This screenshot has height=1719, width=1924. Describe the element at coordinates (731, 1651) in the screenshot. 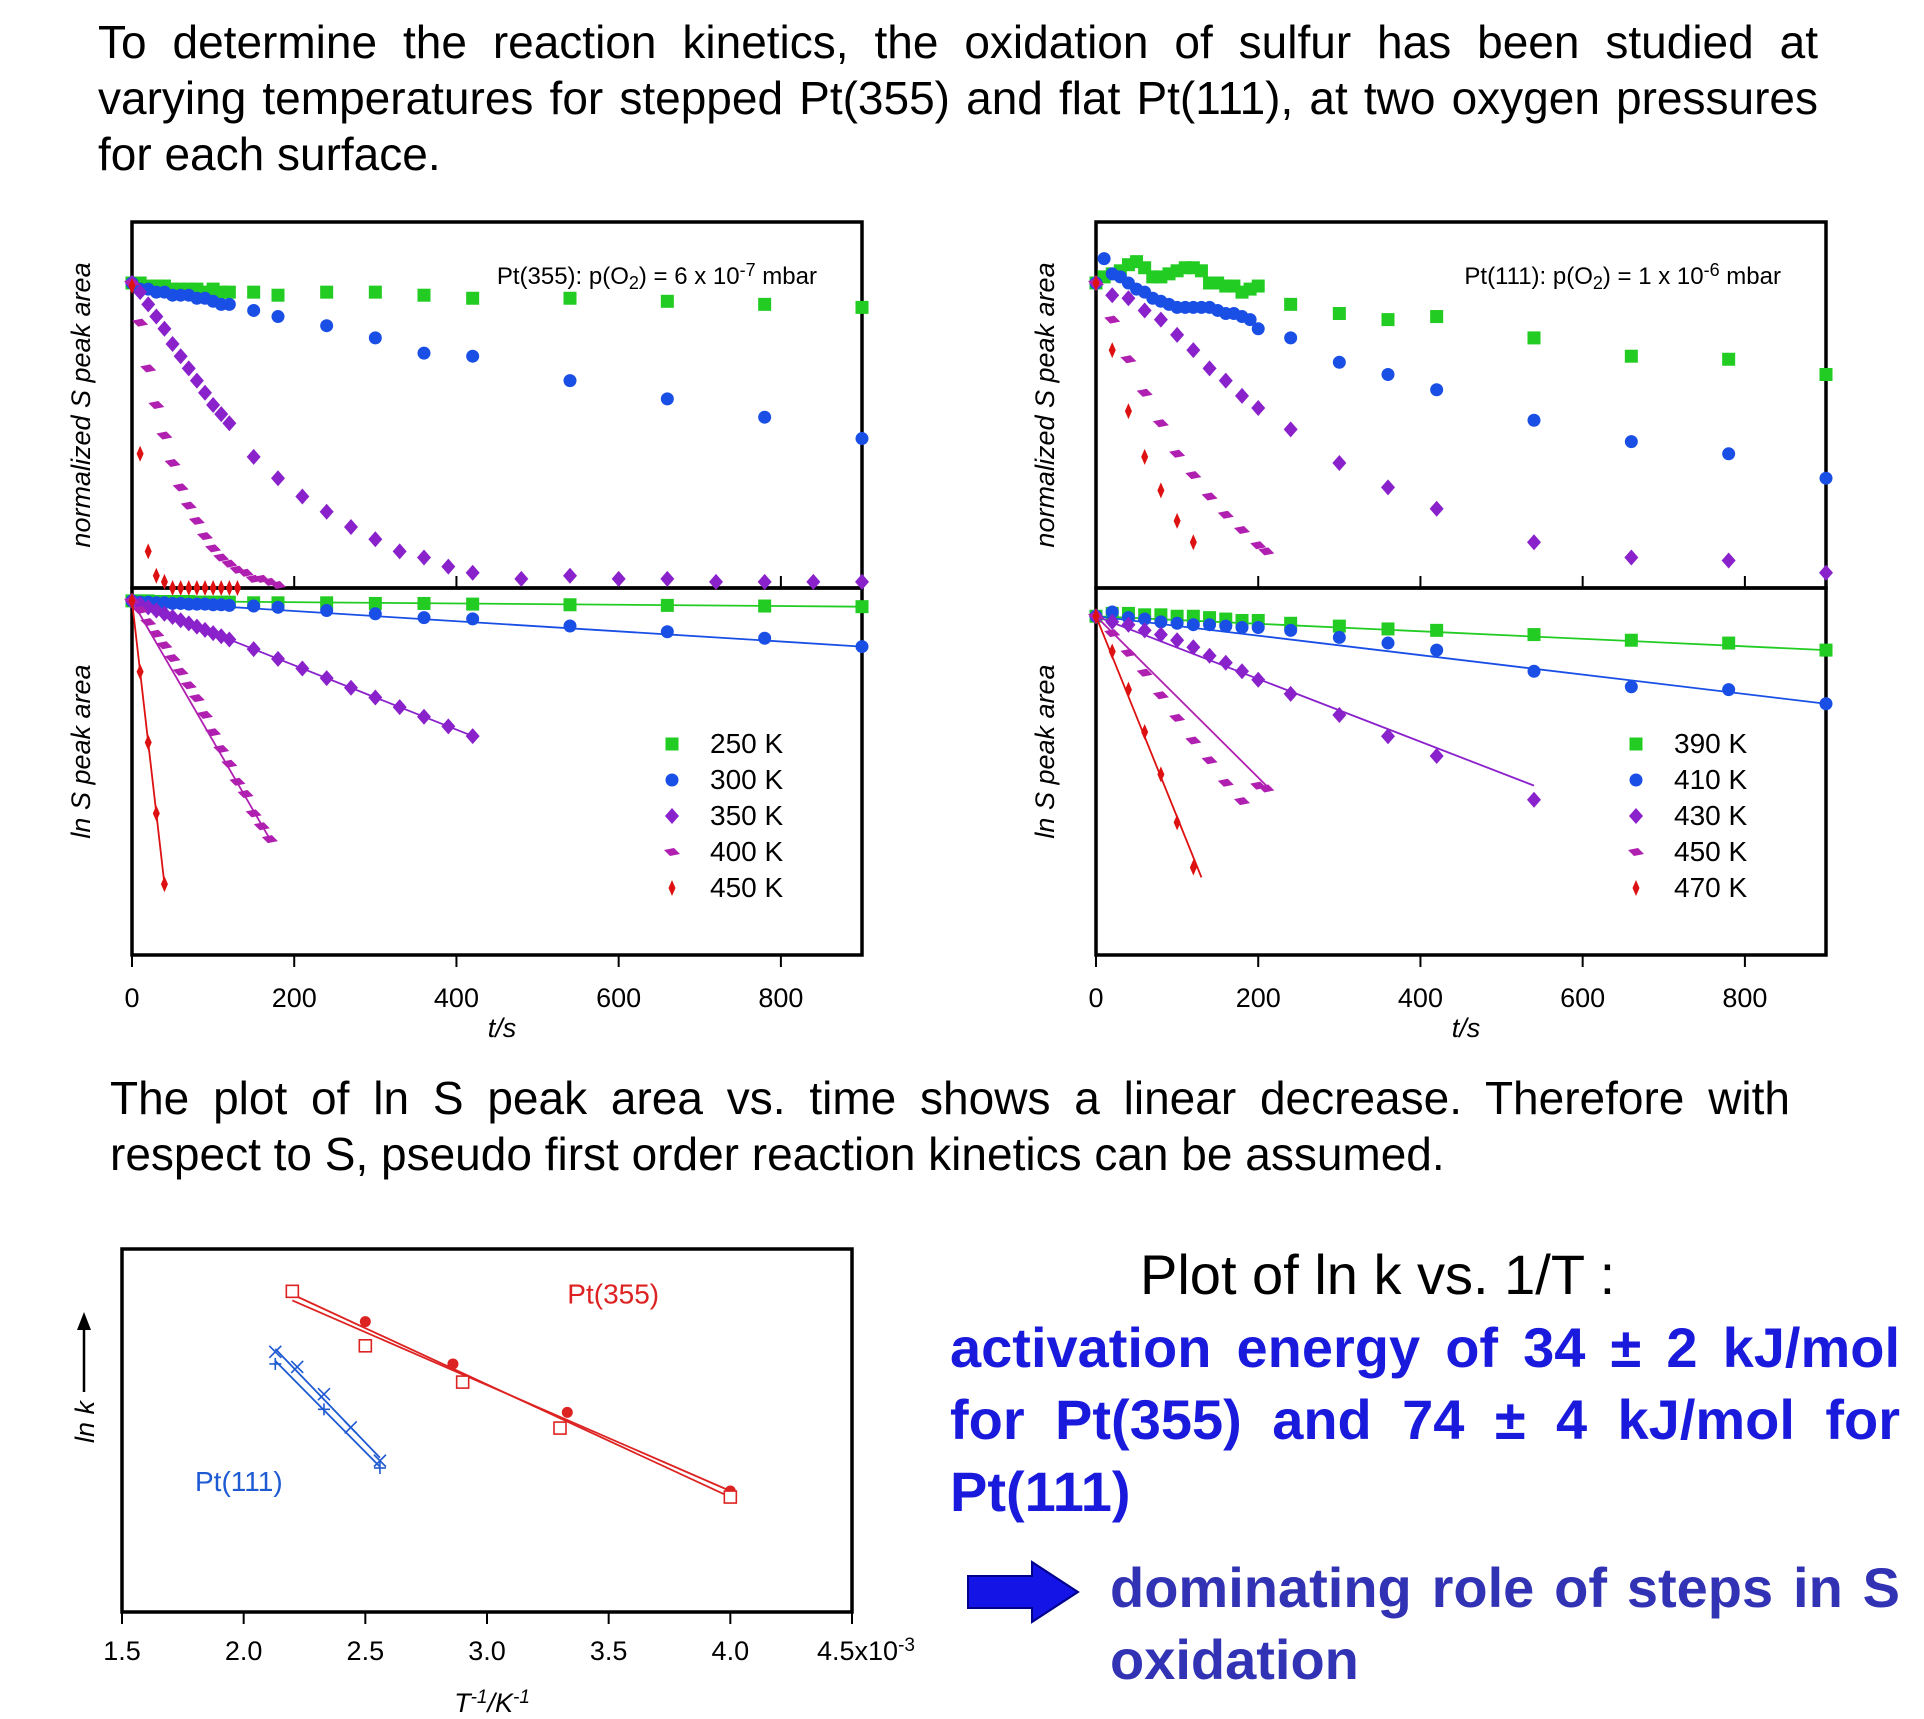

I see `tick-label: 4.0` at that location.